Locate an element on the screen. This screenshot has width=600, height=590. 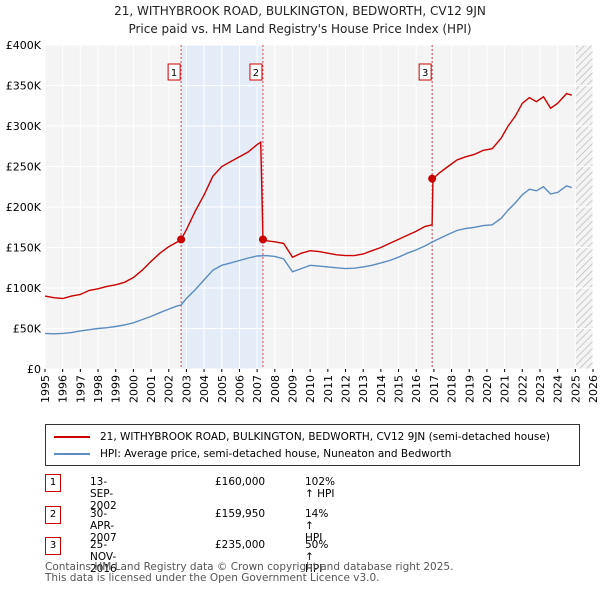
x-tick-label: 2013 is located at coordinates (363, 389).